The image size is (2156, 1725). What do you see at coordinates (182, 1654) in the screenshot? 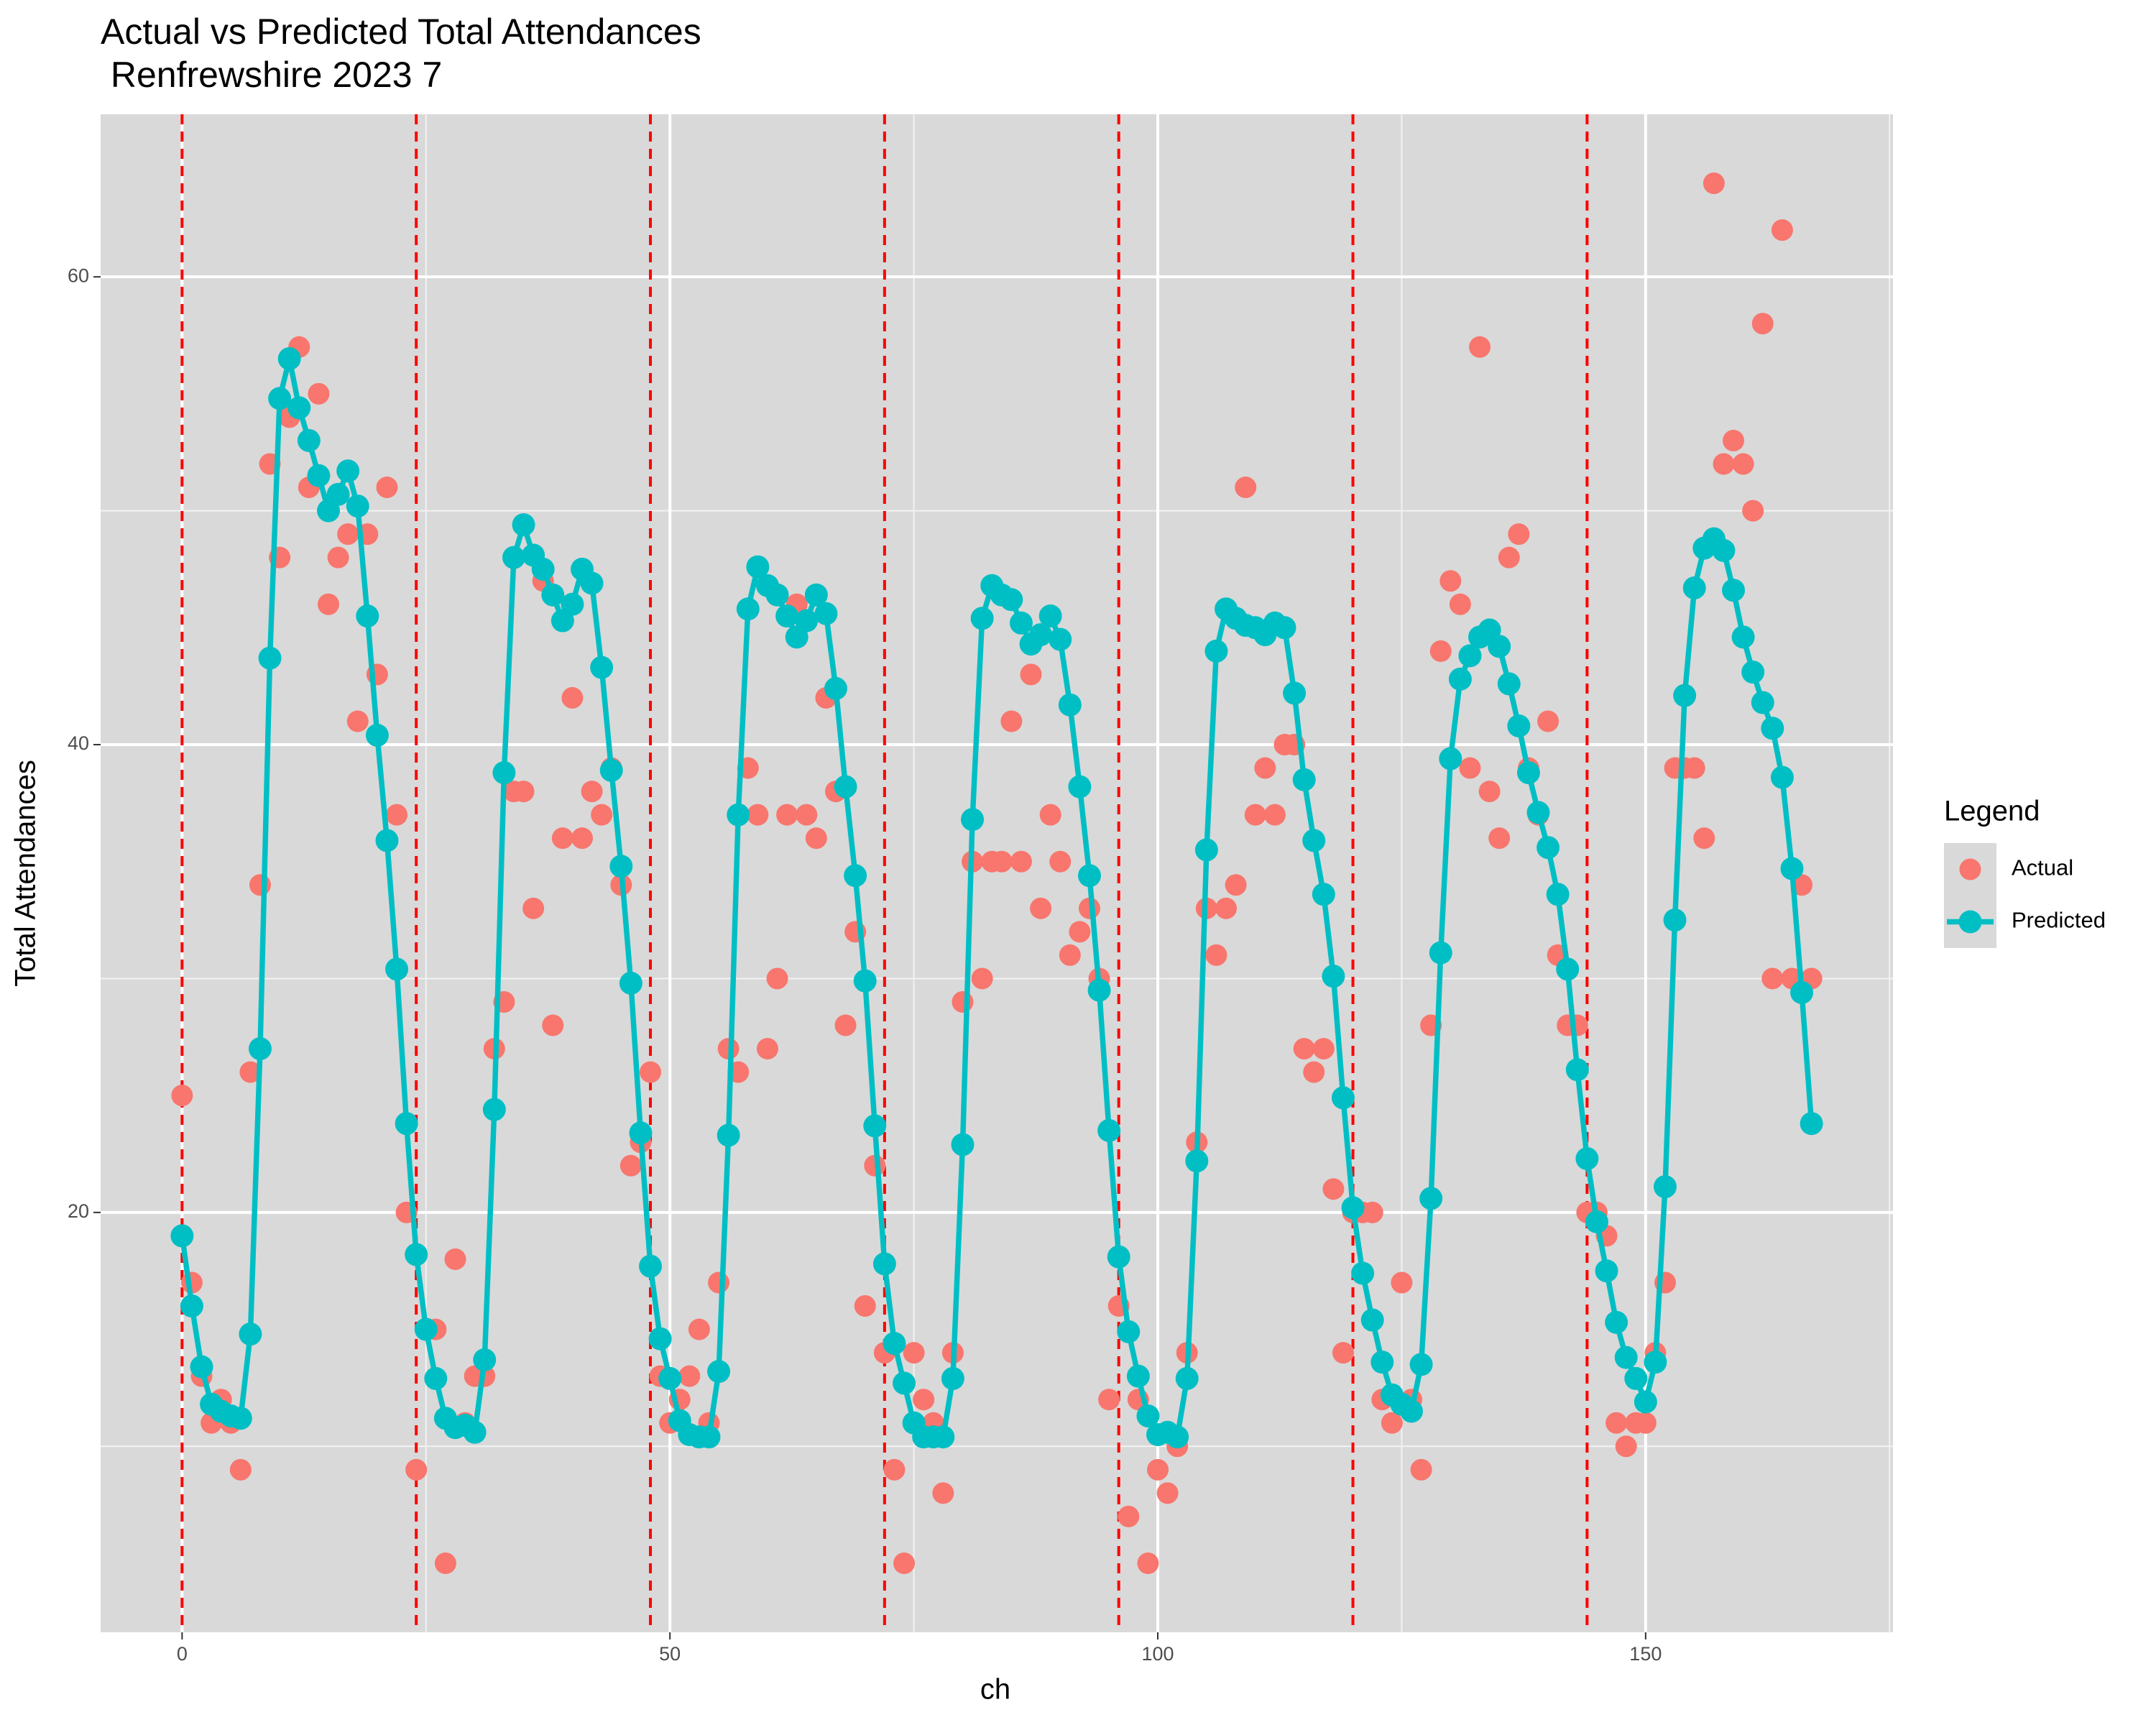
I see `x-tick-label: 0` at bounding box center [182, 1654].